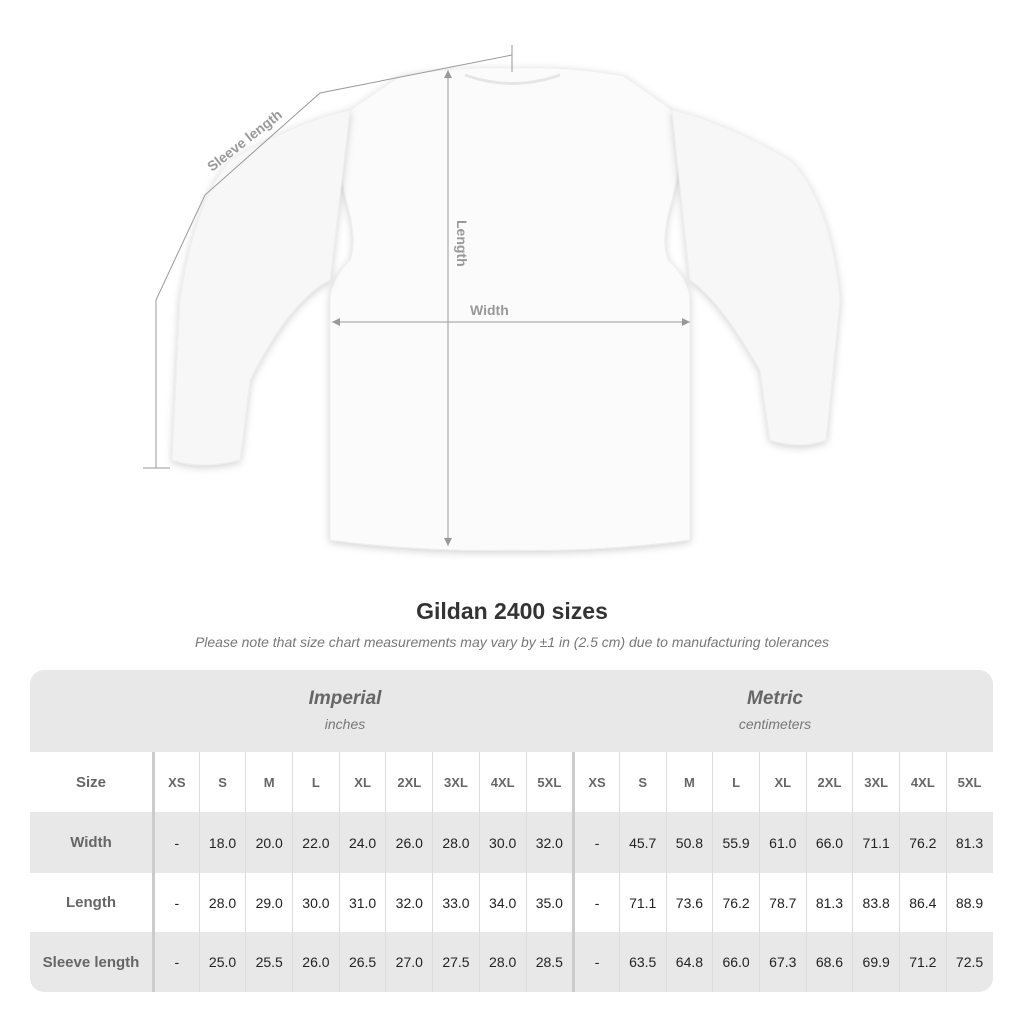  Describe the element at coordinates (689, 842) in the screenshot. I see `metric-cell: 50.8` at that location.